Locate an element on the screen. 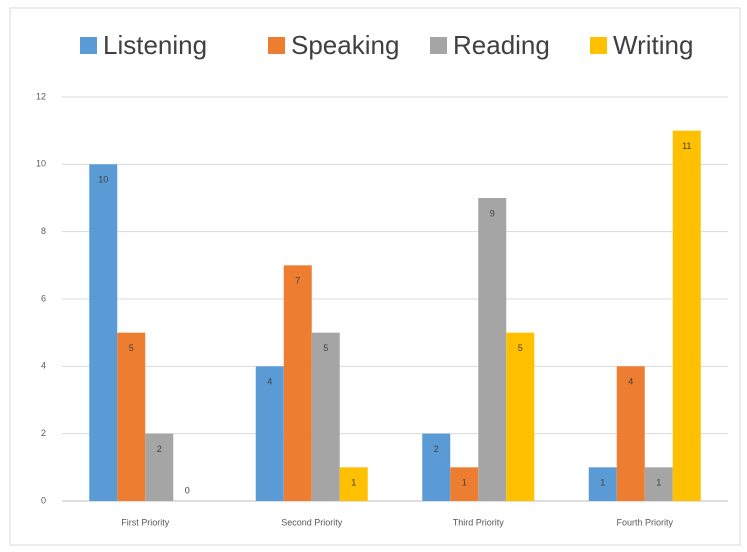 The height and width of the screenshot is (552, 747). data-label: 10 is located at coordinates (103, 180).